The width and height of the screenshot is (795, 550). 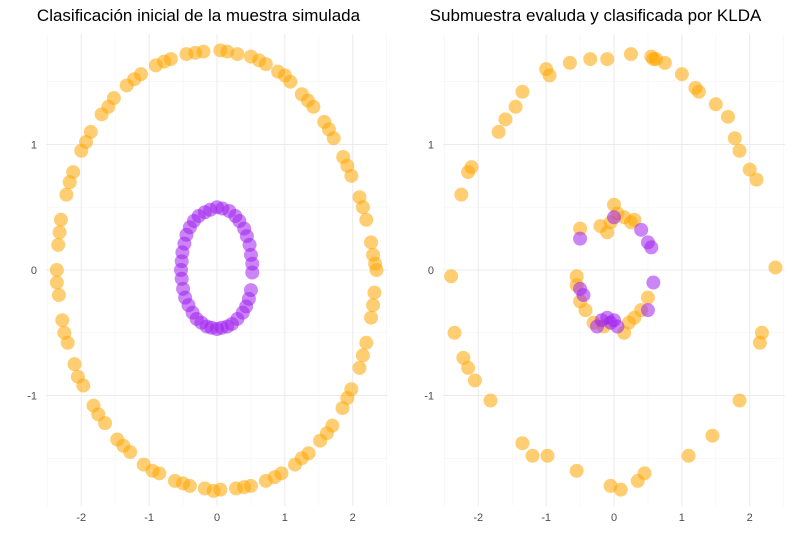 I want to click on x-tick-label: 0, so click(x=614, y=518).